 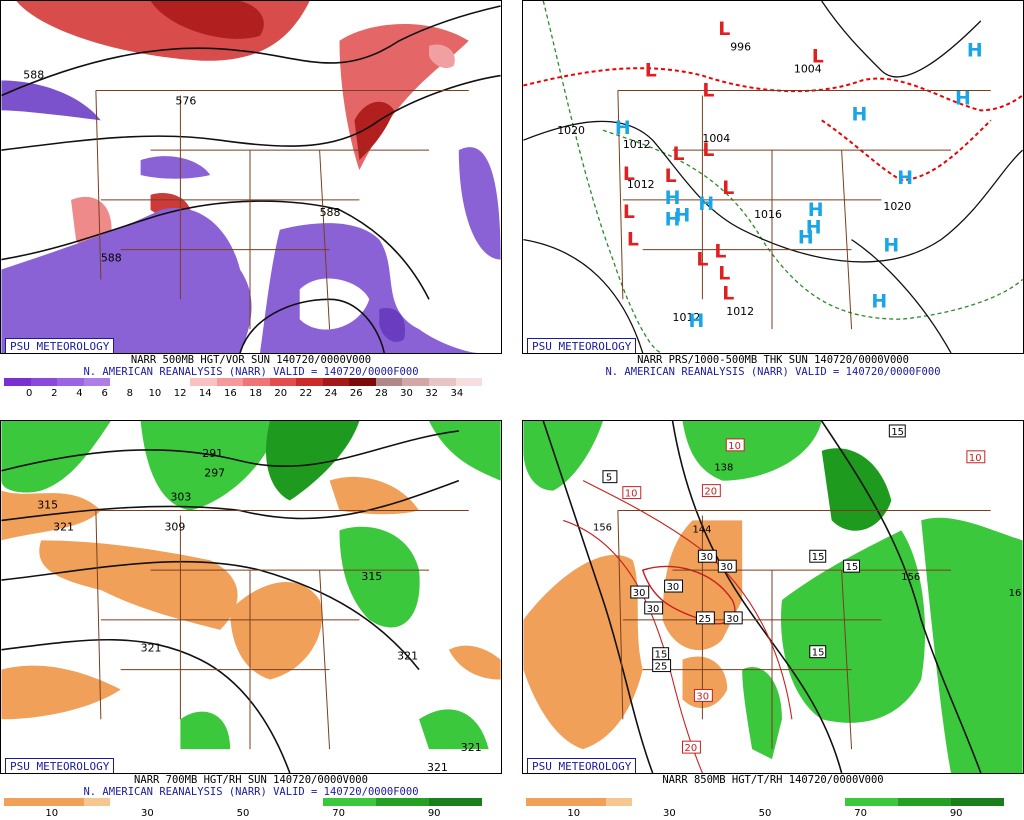 What do you see at coordinates (479, 203) in the screenshot?
I see `negvort-atlantic` at bounding box center [479, 203].